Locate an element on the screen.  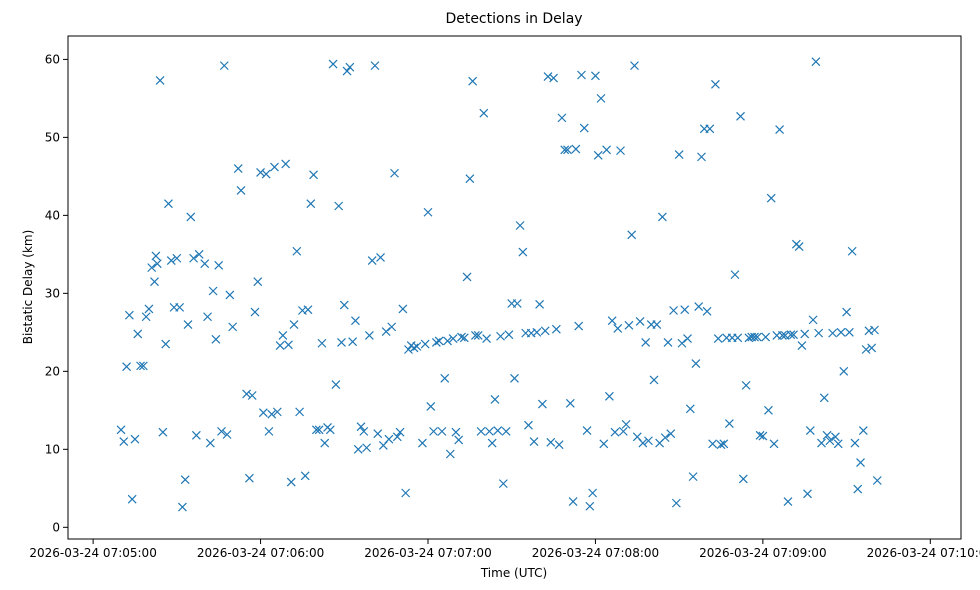
y-tick-label: 40 is located at coordinates (52, 215).